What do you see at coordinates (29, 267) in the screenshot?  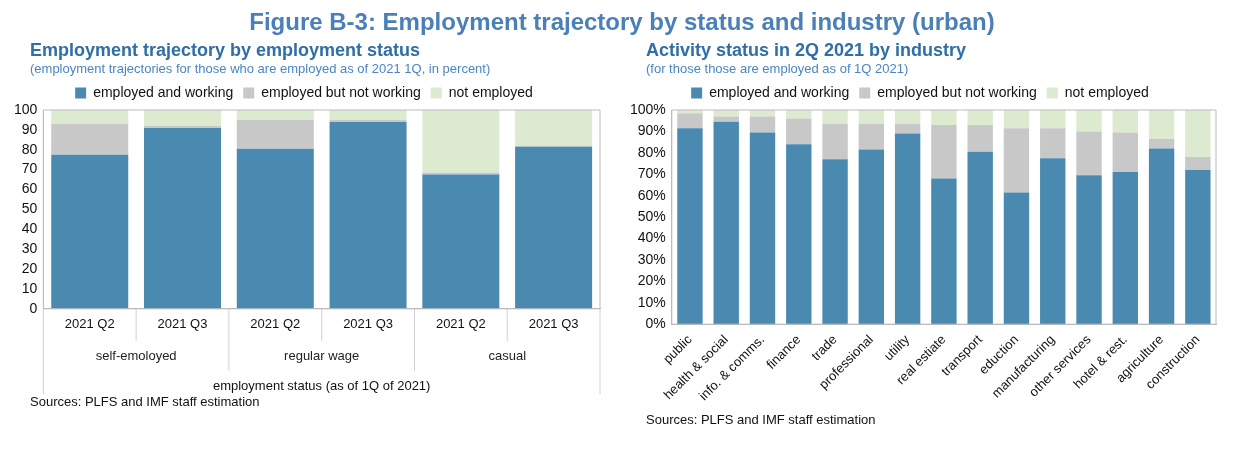 I see `y-tick-label: 20` at bounding box center [29, 267].